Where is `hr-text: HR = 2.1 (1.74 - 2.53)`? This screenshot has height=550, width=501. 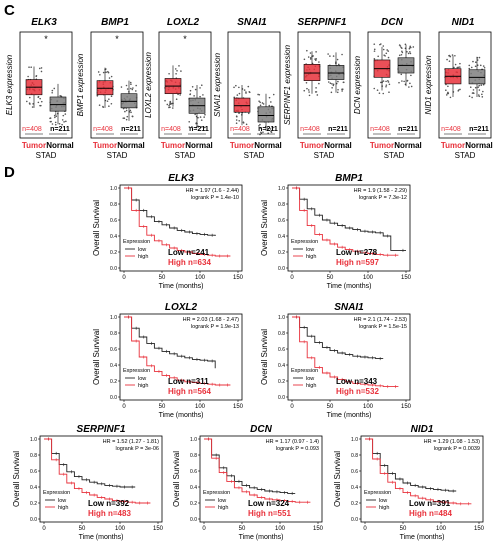 hr-text: HR = 2.1 (1.74 - 2.53) is located at coordinates (381, 320).